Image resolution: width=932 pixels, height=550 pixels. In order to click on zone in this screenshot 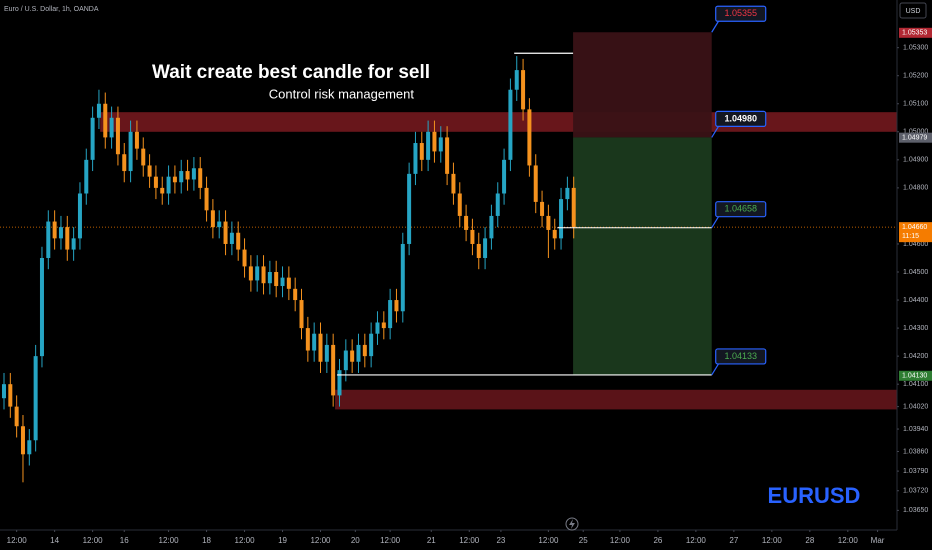, I will do `click(499, 122)`.